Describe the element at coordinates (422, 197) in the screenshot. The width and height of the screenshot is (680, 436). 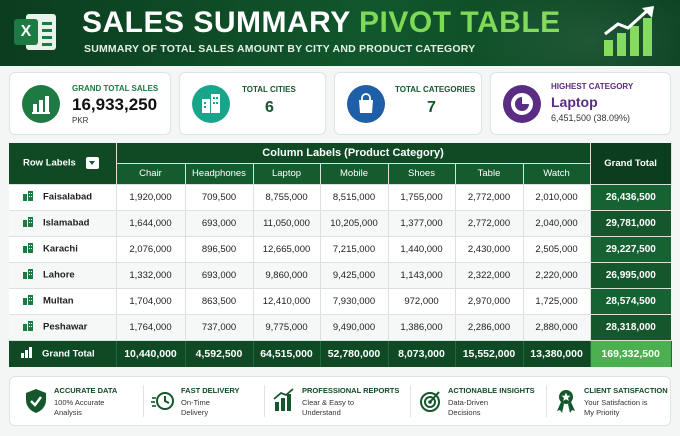
I see `value-cell: 1,755,000` at that location.